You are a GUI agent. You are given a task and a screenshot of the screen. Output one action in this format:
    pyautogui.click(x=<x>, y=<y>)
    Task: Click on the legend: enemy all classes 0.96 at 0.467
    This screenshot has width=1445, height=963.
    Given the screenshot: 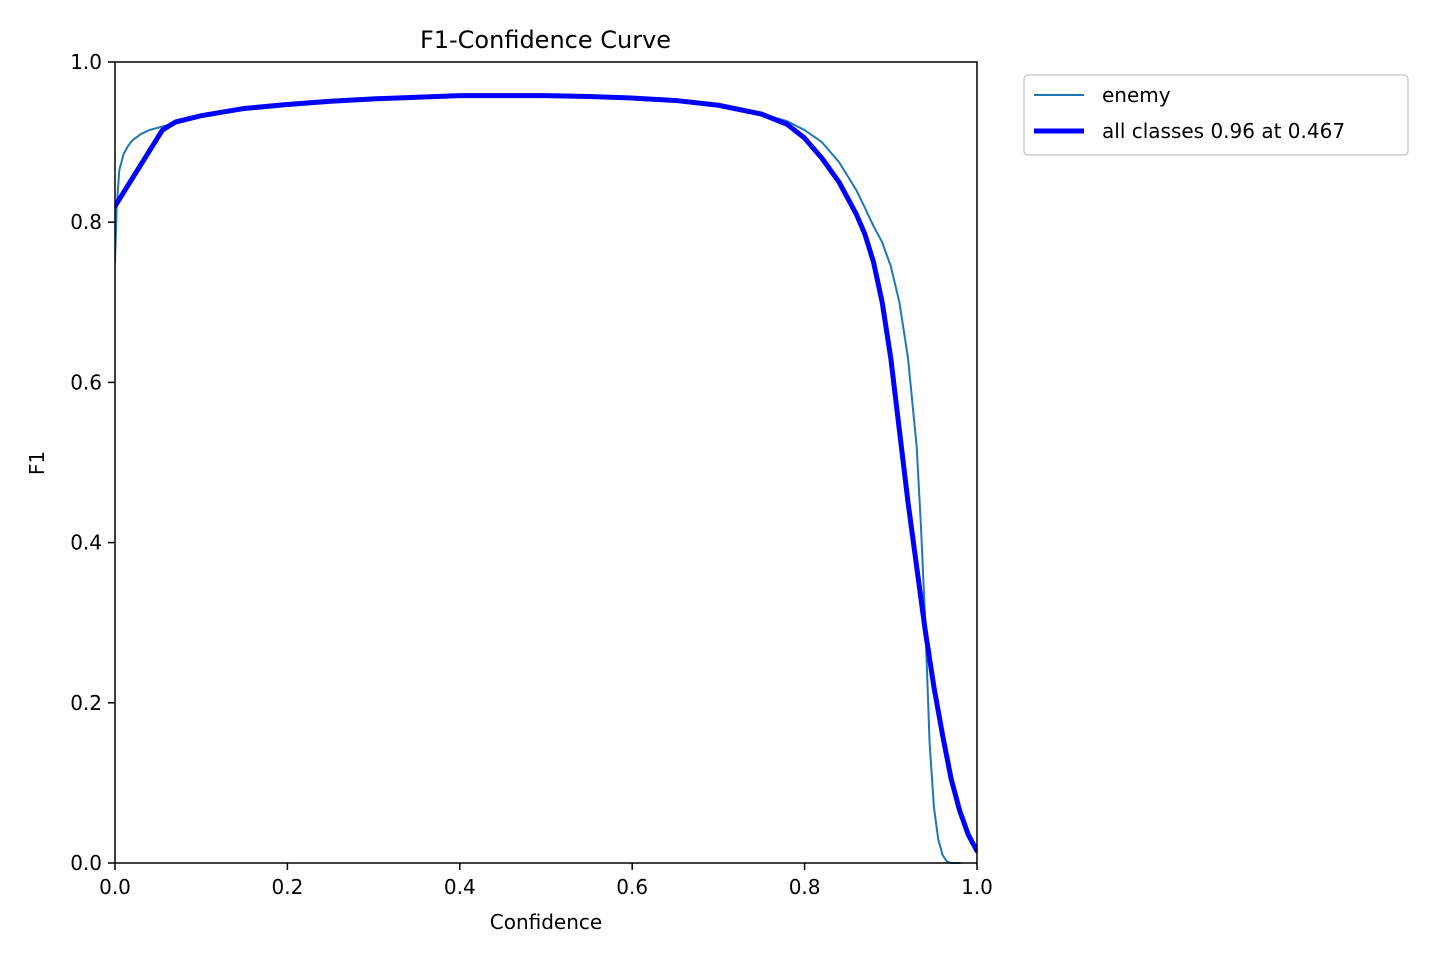 What is the action you would take?
    pyautogui.click(x=1216, y=115)
    